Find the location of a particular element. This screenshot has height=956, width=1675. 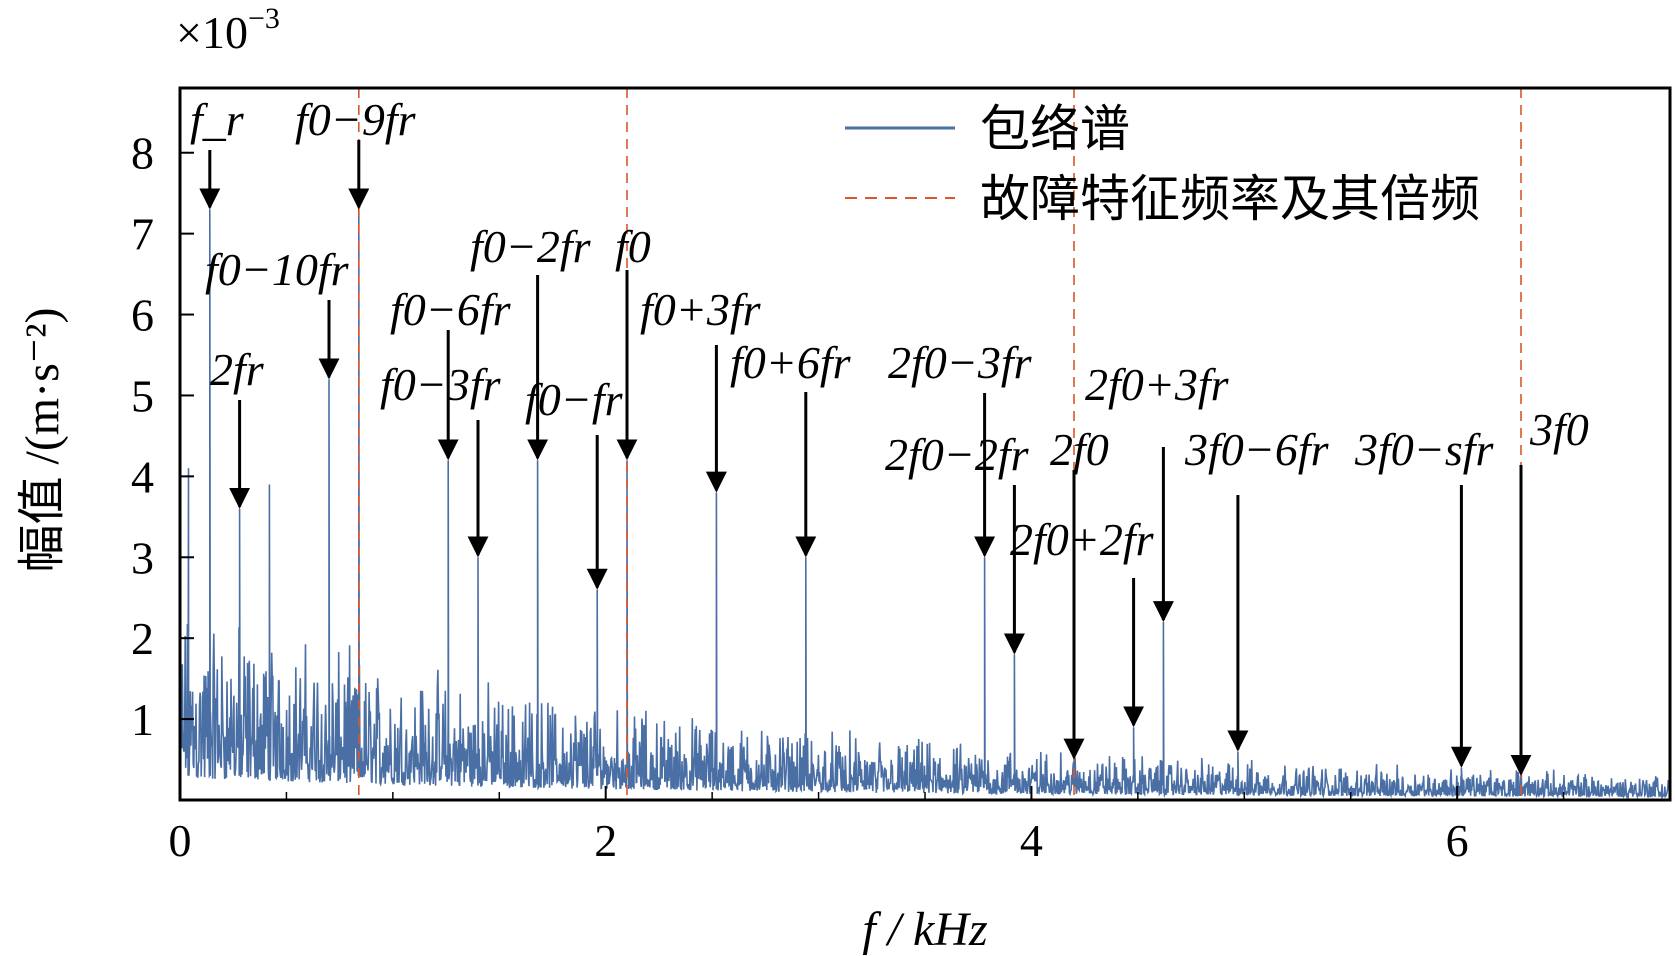

annotation-label: f0 is located at coordinates (633, 246).